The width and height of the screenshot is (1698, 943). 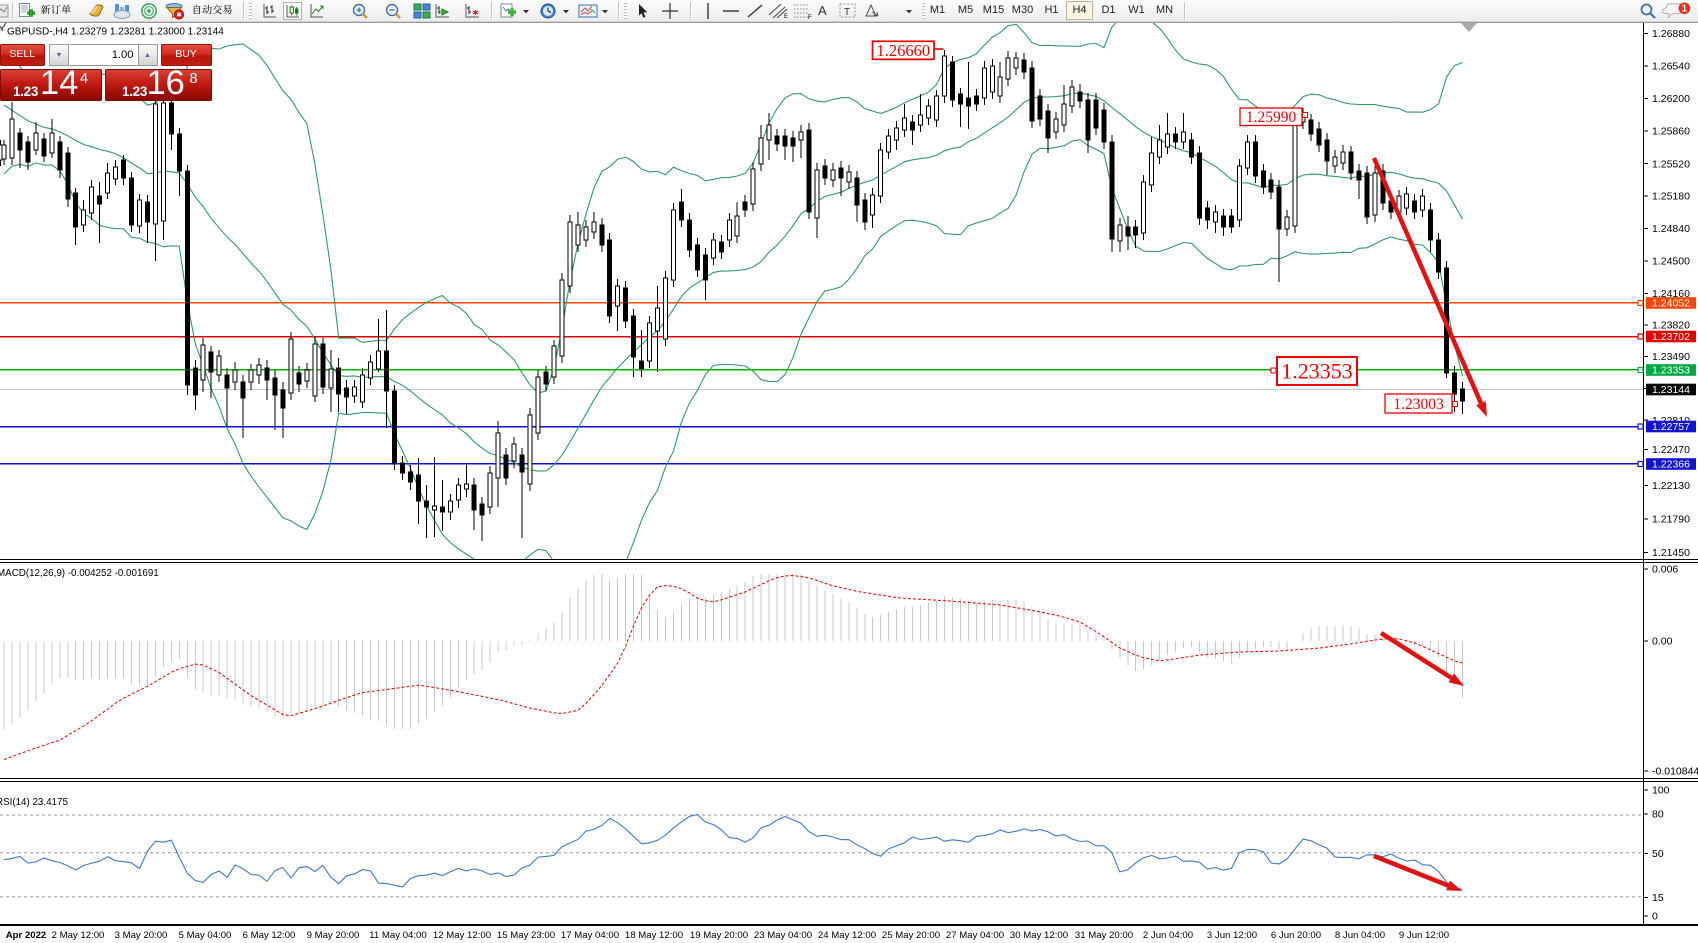 I want to click on svg-text: 9 May 20:00, so click(x=333, y=935).